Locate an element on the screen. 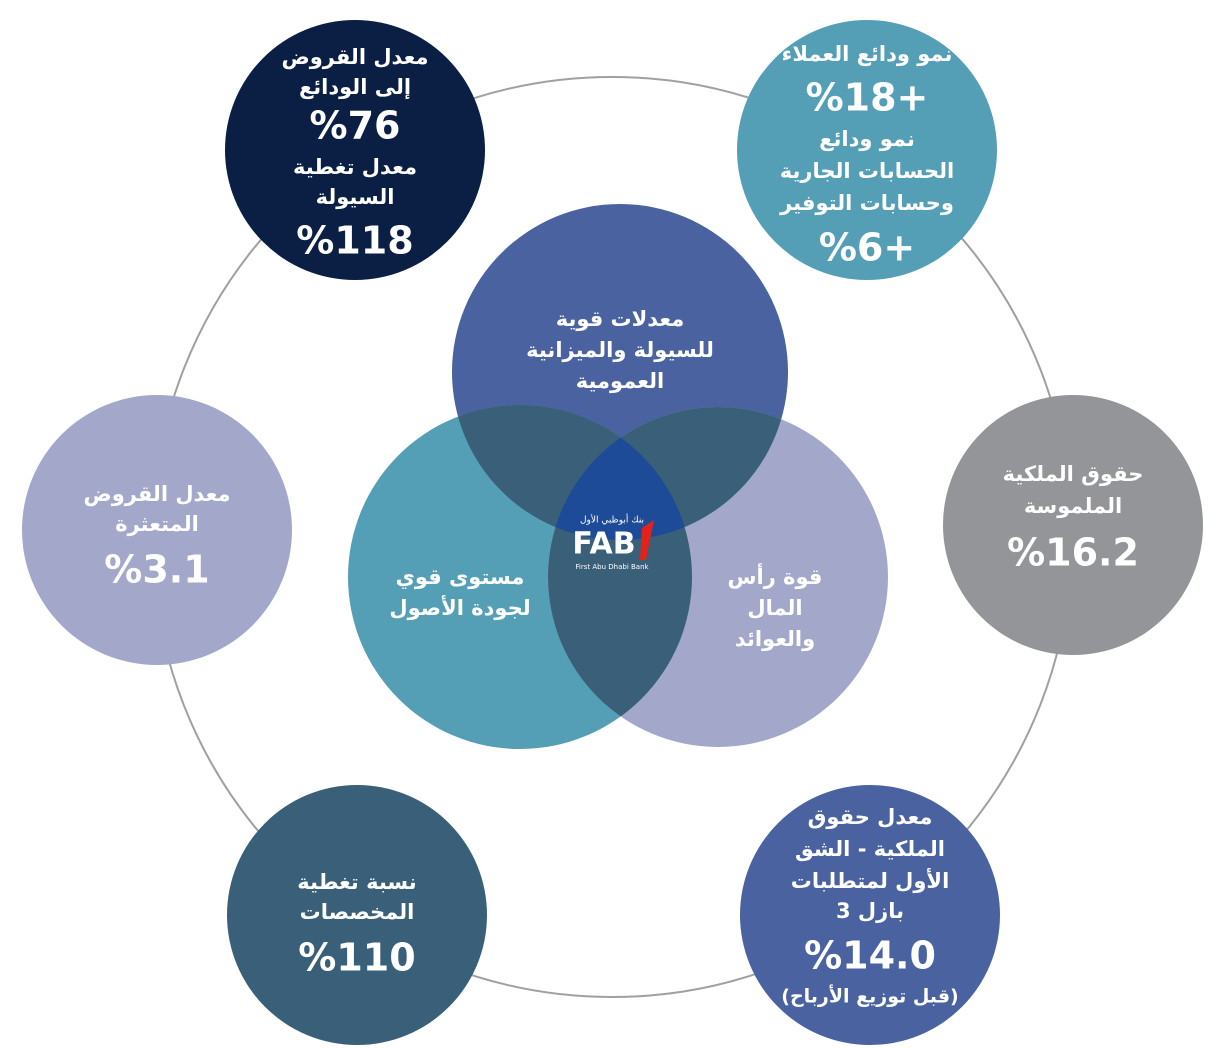 The width and height of the screenshot is (1223, 1048). metric-label: المتعثرة is located at coordinates (157, 524).